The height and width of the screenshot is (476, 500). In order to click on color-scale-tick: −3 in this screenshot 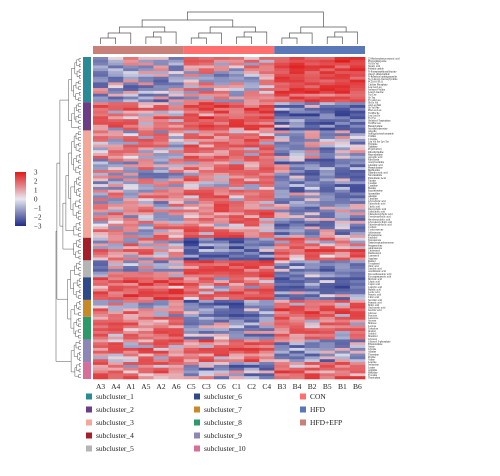, I will do `click(38, 227)`.